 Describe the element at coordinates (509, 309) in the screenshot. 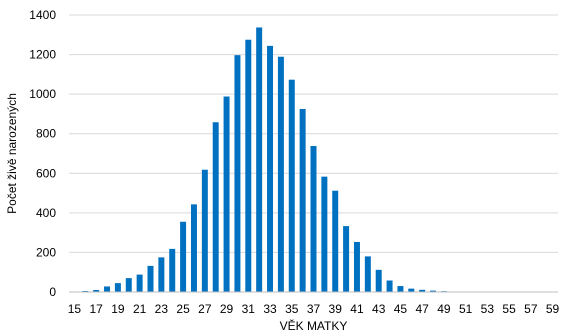

I see `x-tick-label: 55` at that location.